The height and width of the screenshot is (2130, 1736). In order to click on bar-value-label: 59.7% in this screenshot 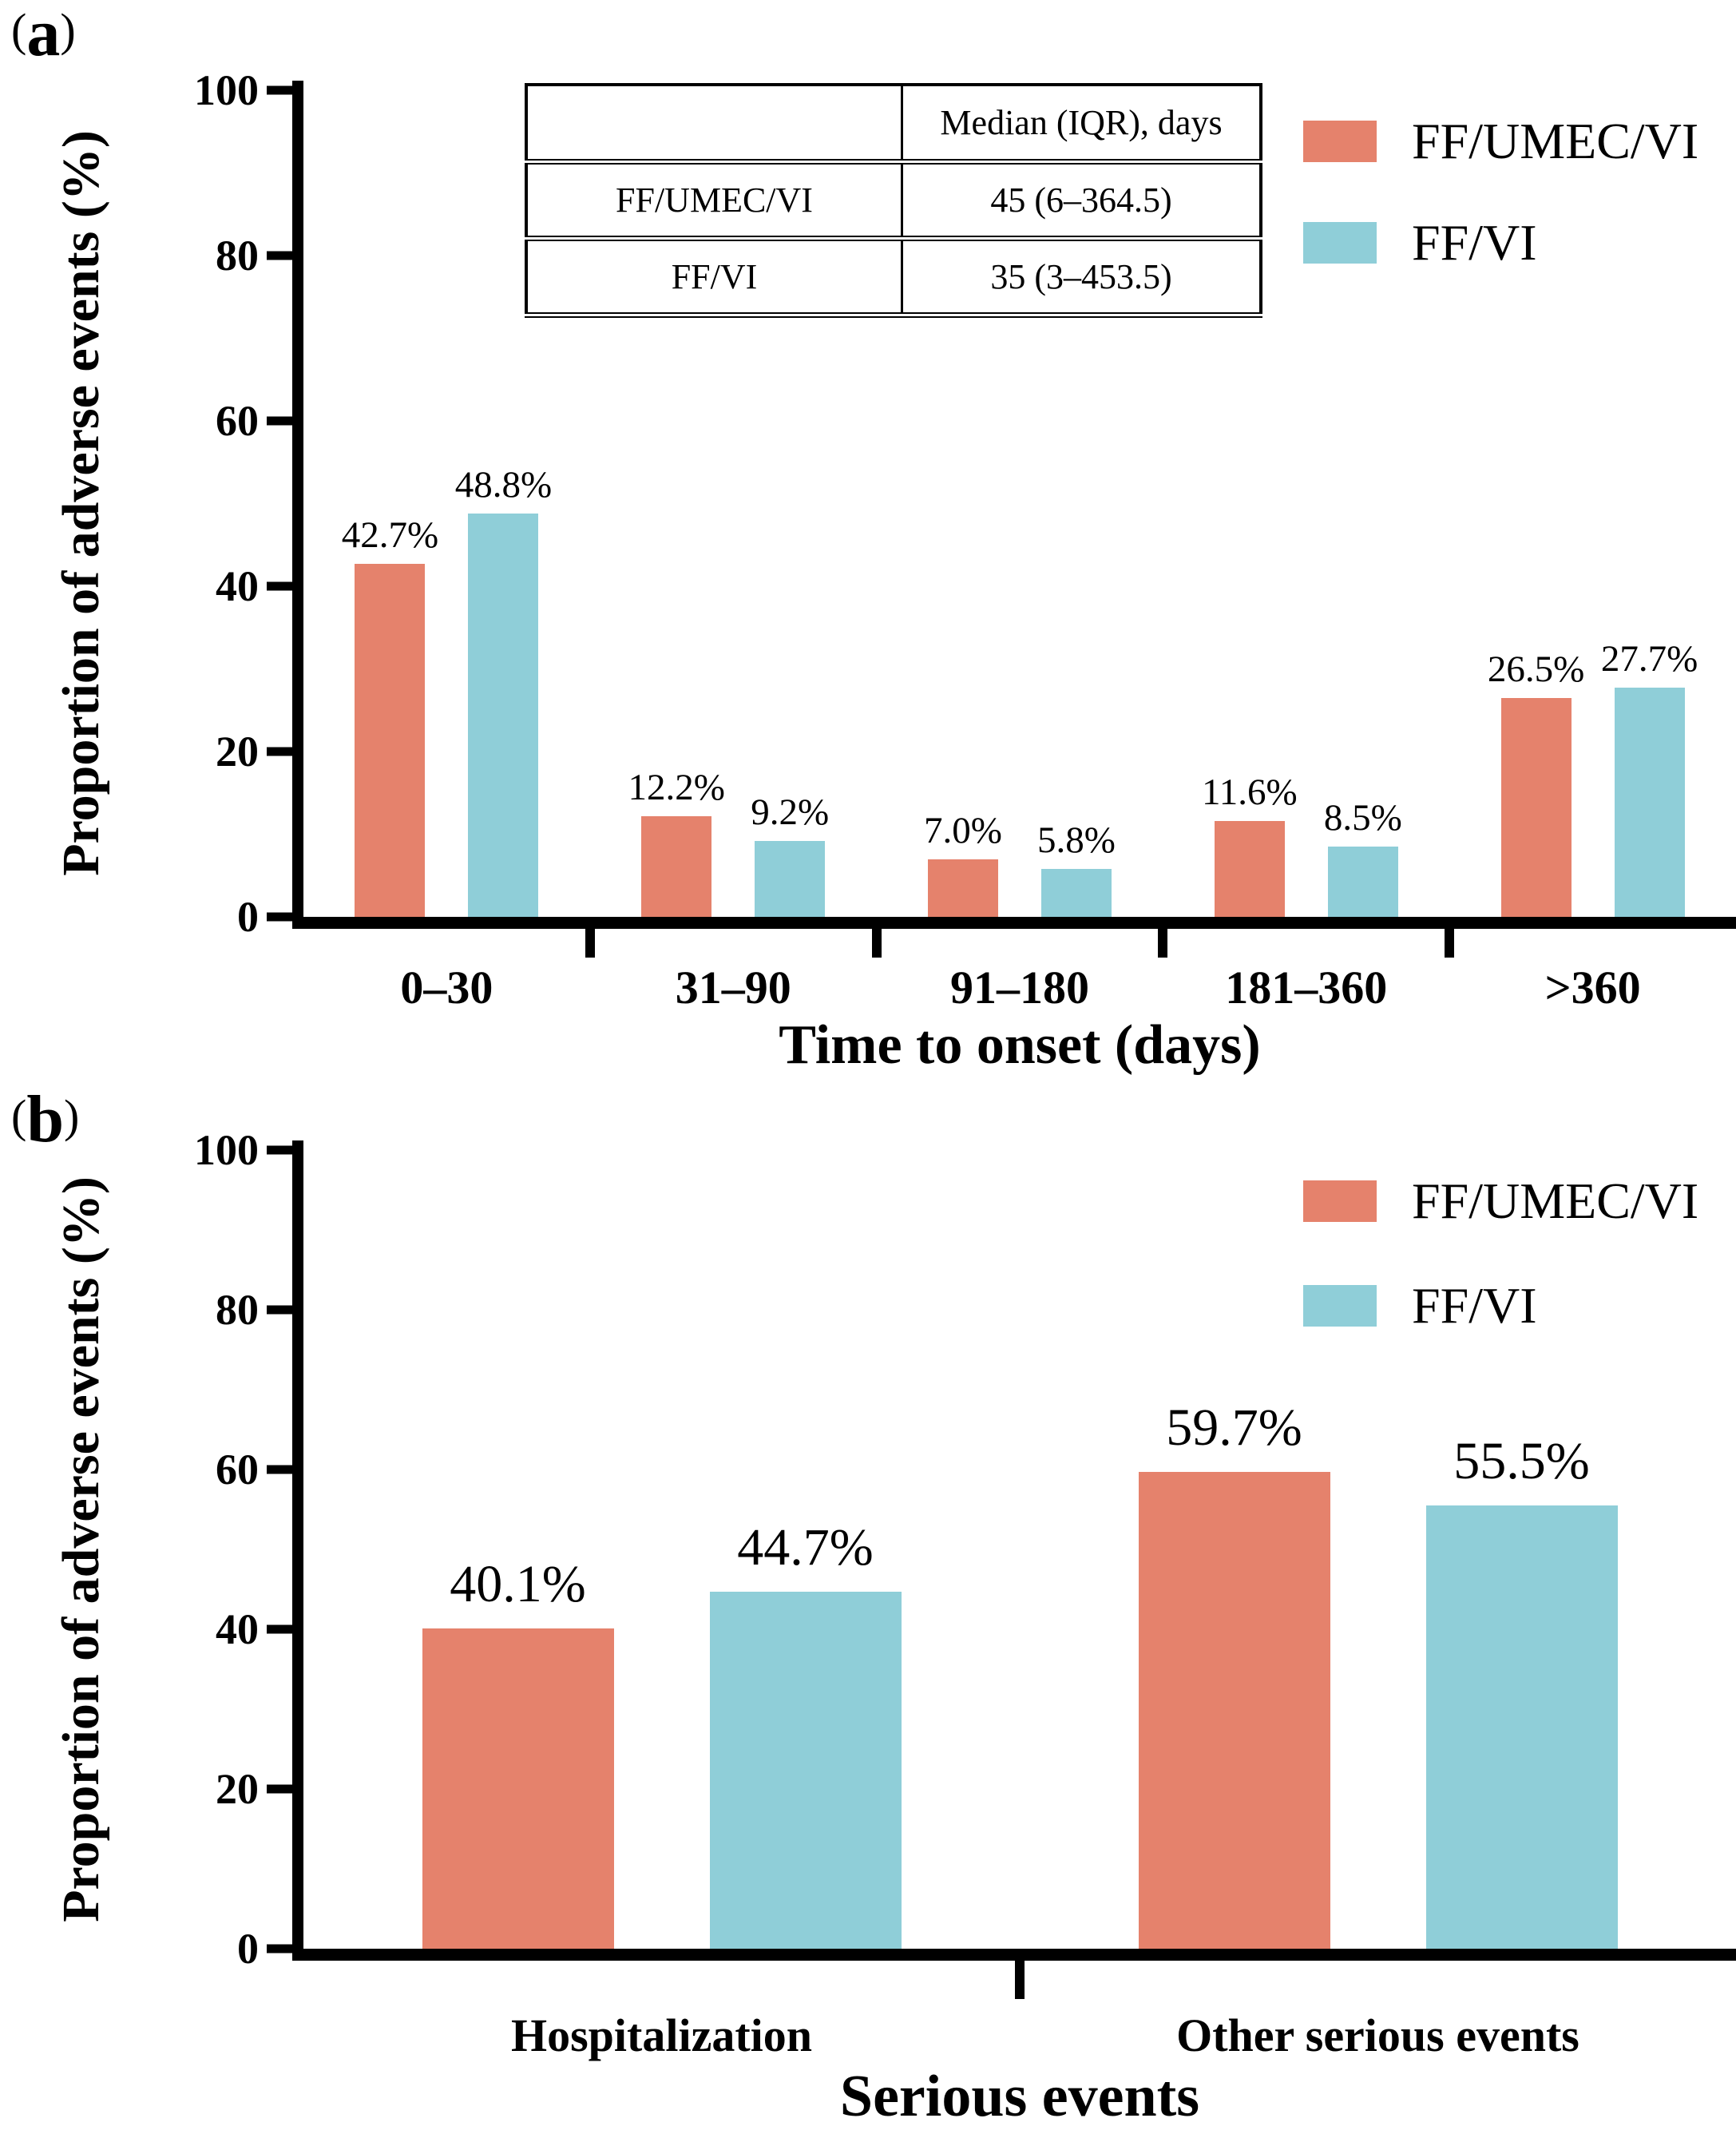, I will do `click(1234, 1428)`.